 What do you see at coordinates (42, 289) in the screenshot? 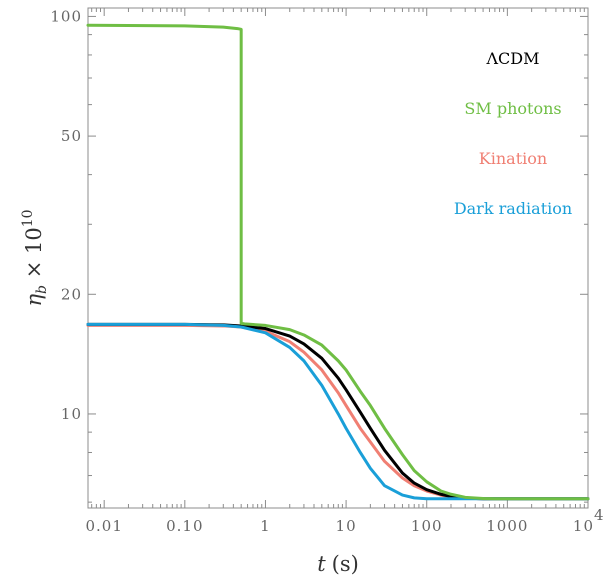
I see `y-axis-sub: b` at bounding box center [42, 289].